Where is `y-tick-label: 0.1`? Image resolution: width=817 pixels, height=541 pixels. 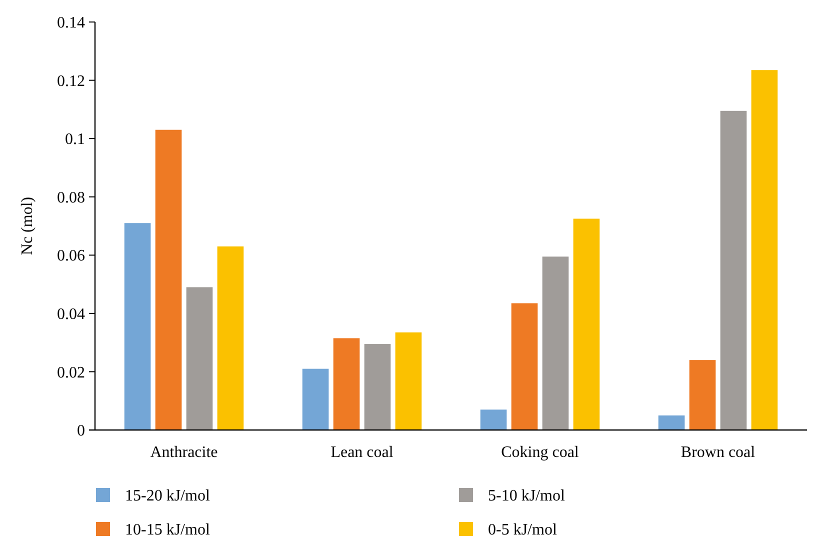
y-tick-label: 0.1 is located at coordinates (75, 139).